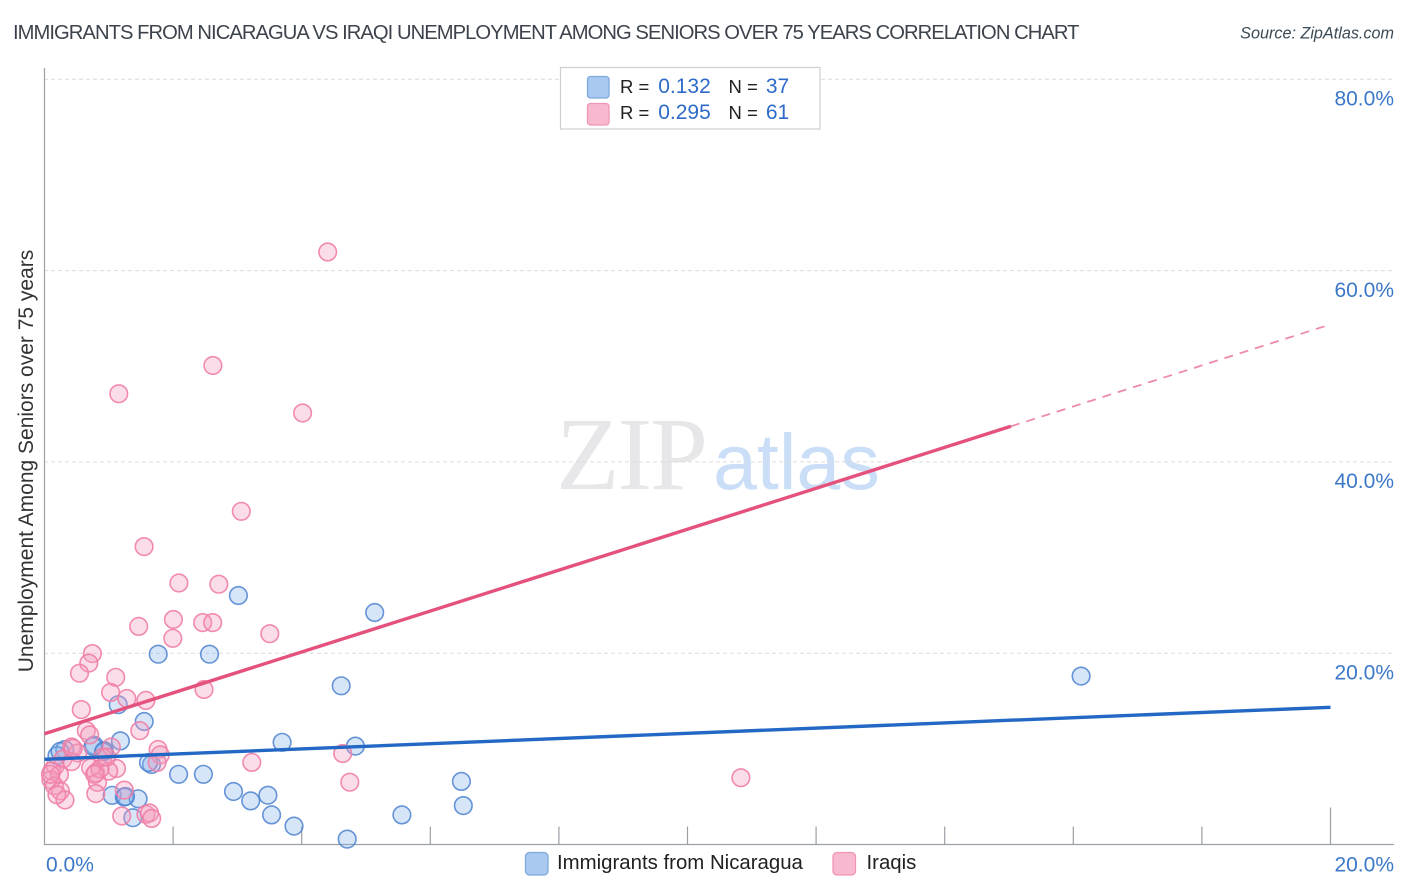  Describe the element at coordinates (680, 863) in the screenshot. I see `svg-text: Immigrants from Nicaragua` at that location.